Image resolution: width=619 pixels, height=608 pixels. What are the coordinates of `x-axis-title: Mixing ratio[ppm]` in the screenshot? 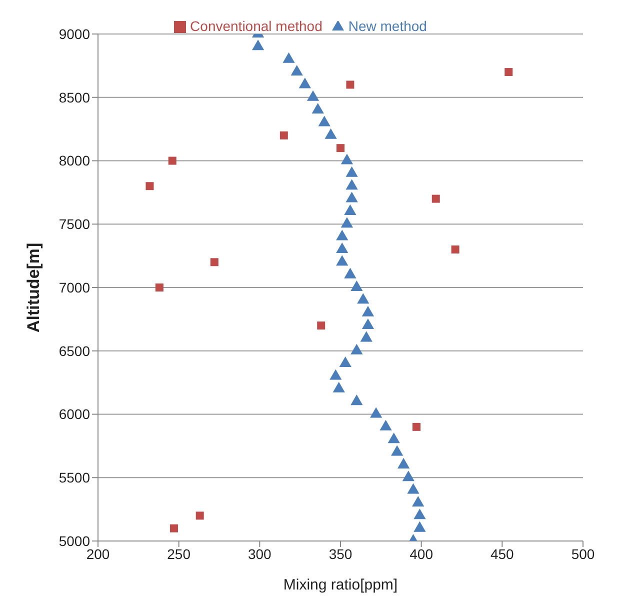 It's located at (340, 585).